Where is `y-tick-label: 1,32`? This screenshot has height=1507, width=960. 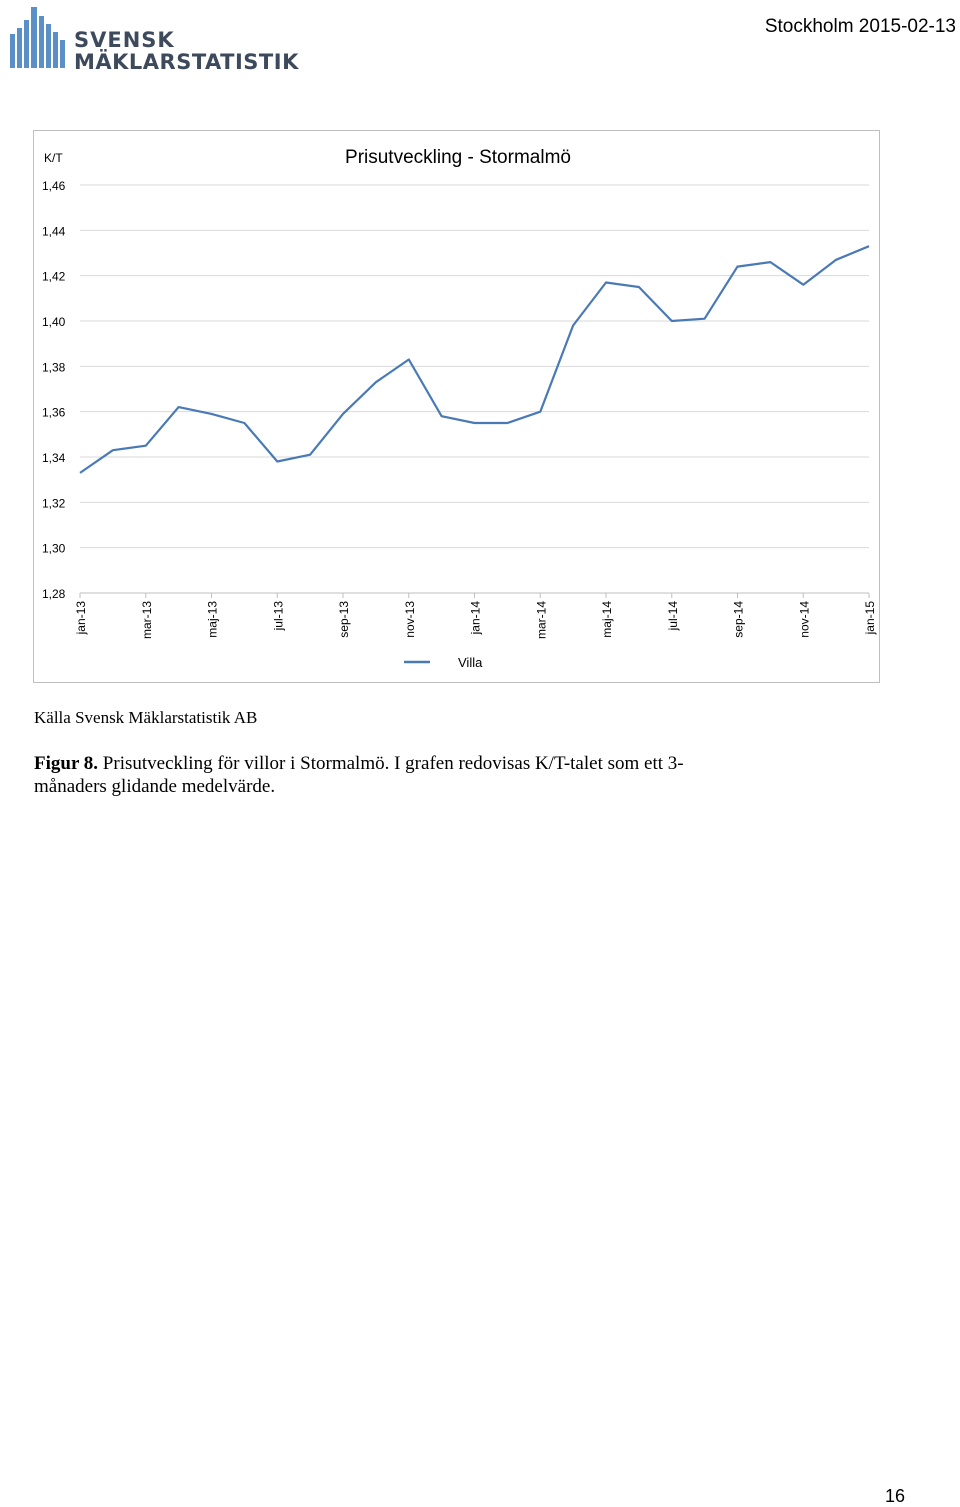
y-tick-label: 1,32 is located at coordinates (54, 503).